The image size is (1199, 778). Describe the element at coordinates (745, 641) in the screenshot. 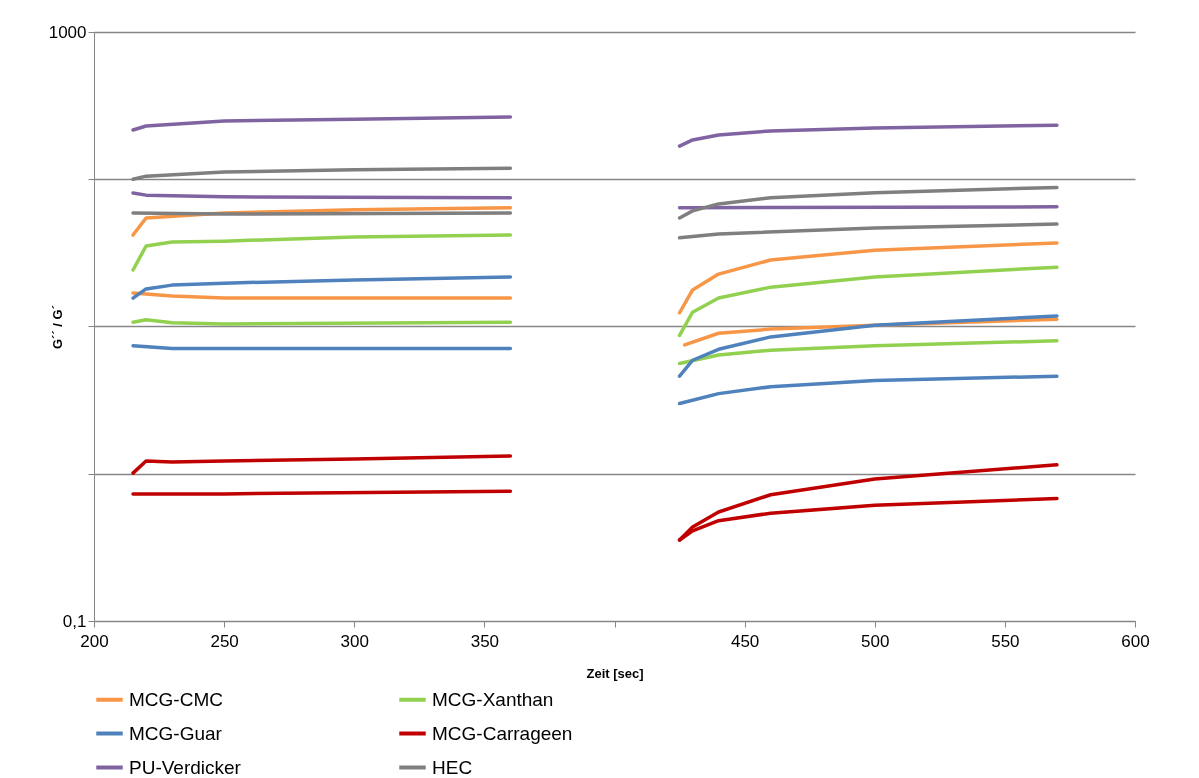

I see `x-tick-label: 450` at that location.